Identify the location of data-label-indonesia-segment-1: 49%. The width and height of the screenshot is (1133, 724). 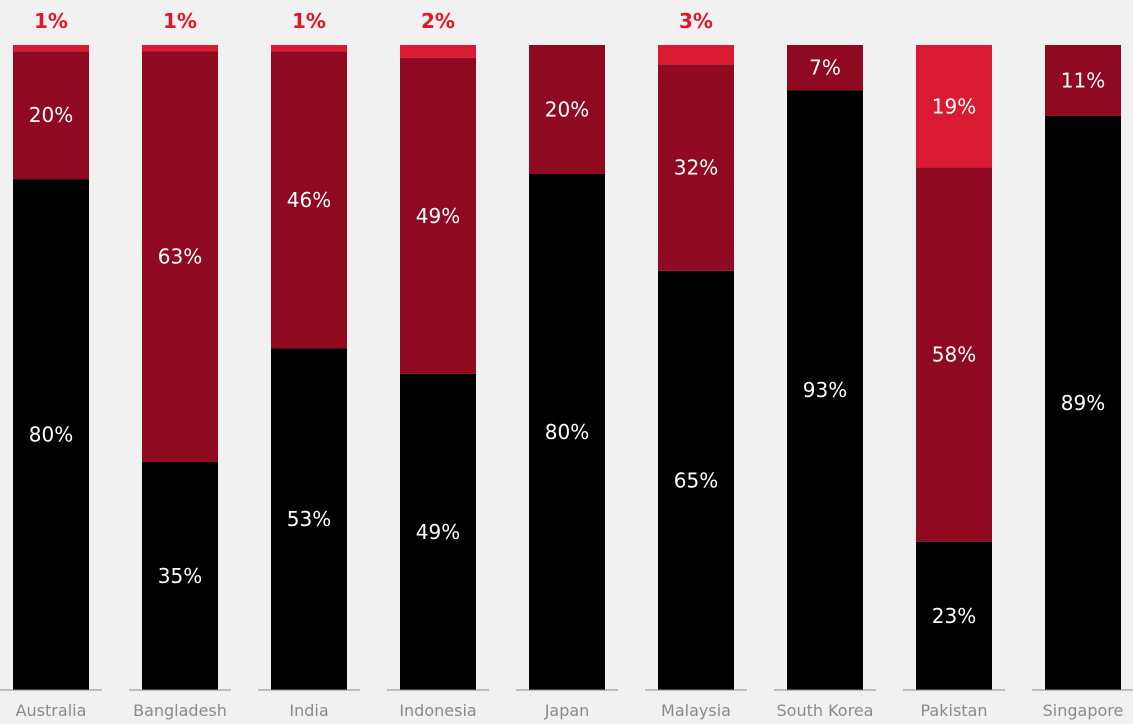
(438, 532).